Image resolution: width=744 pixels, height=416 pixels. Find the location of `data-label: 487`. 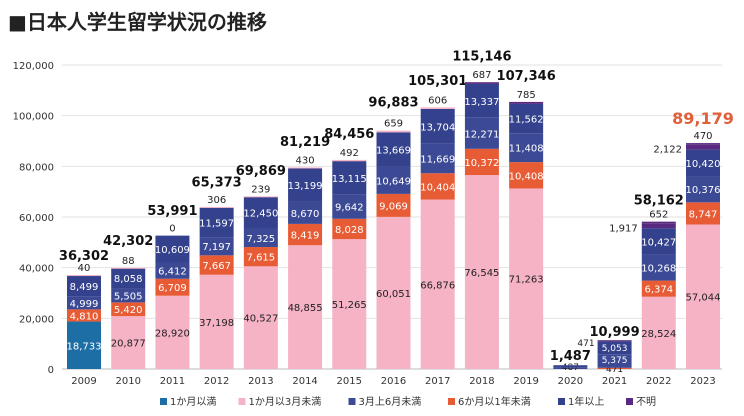

data-label: 487 is located at coordinates (570, 368).